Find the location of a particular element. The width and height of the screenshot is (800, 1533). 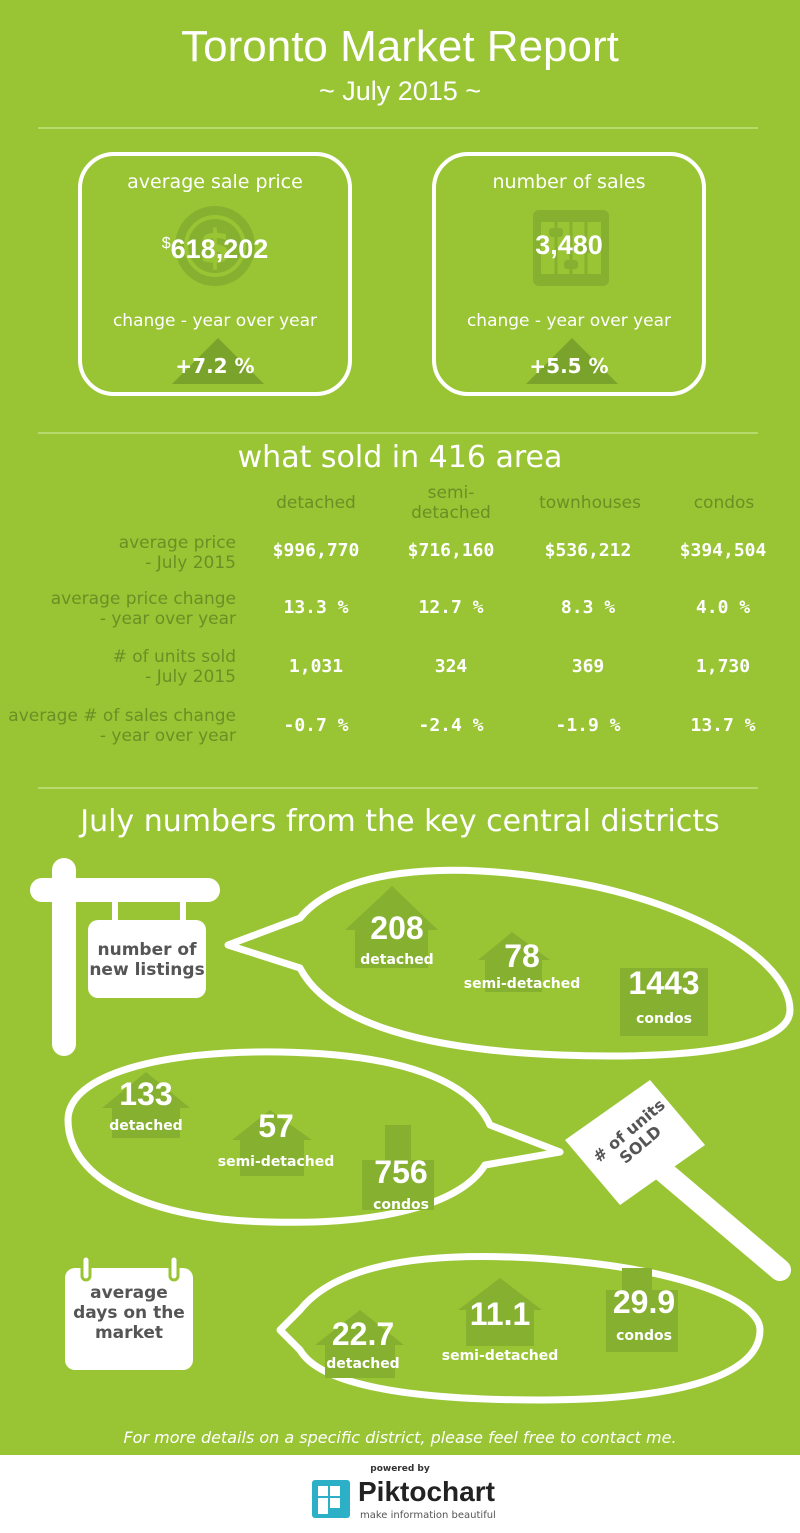

table-cell: 13.3 % is located at coordinates (316, 607).